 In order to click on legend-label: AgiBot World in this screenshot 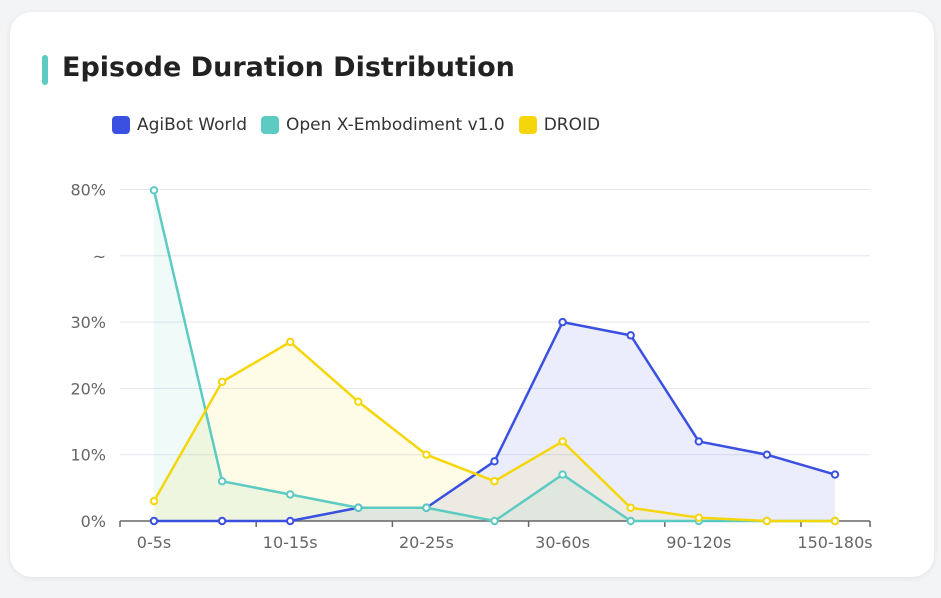, I will do `click(192, 125)`.